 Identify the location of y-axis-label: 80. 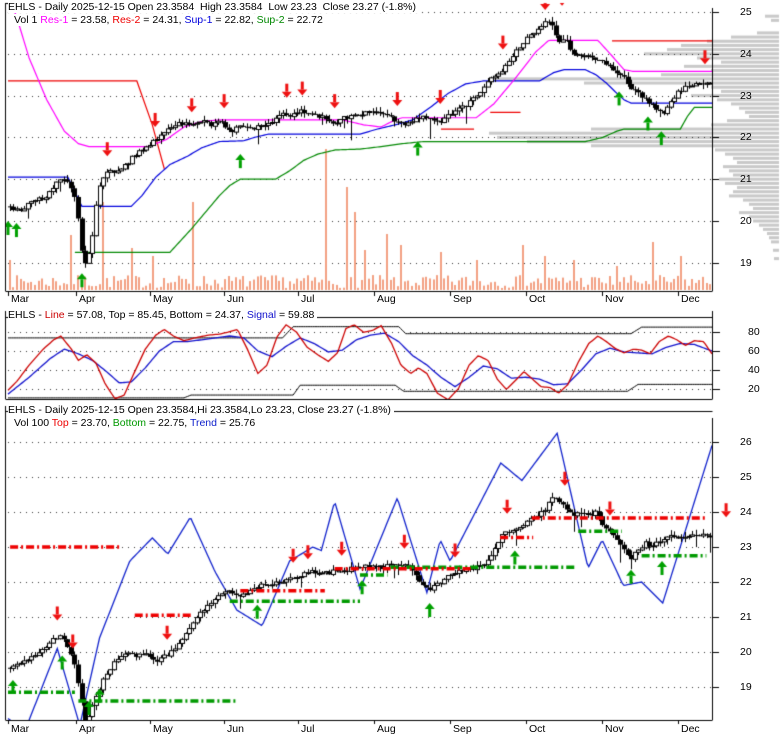
(754, 332).